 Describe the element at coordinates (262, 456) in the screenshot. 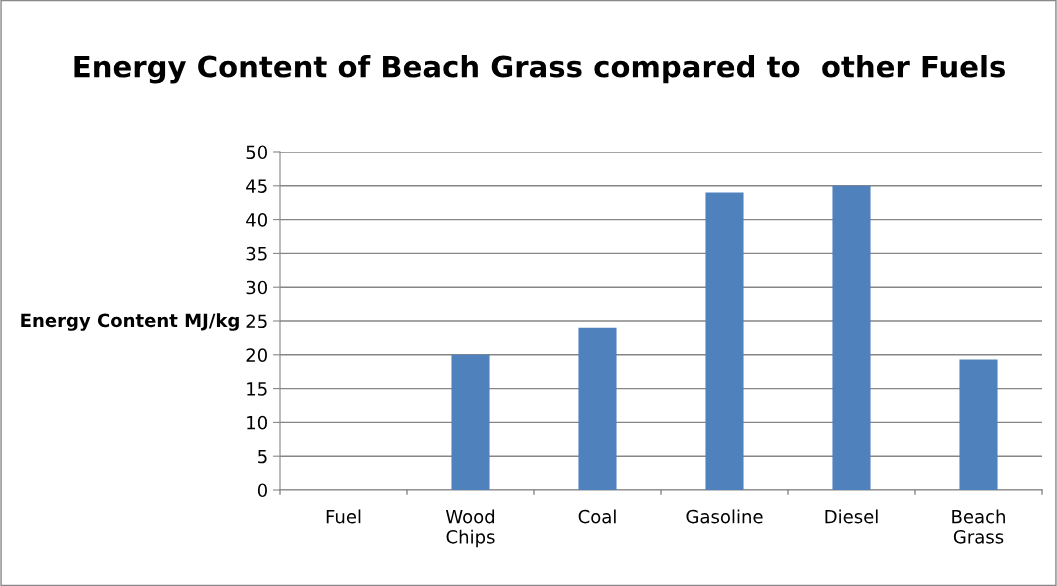

I see `y-tick-label: 5` at that location.